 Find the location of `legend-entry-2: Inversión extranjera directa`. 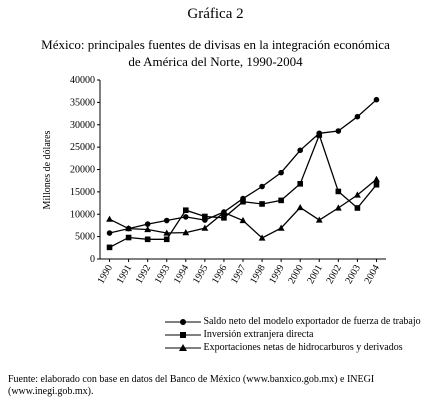

legend-entry-2: Inversión extranjera directa is located at coordinates (239, 335).